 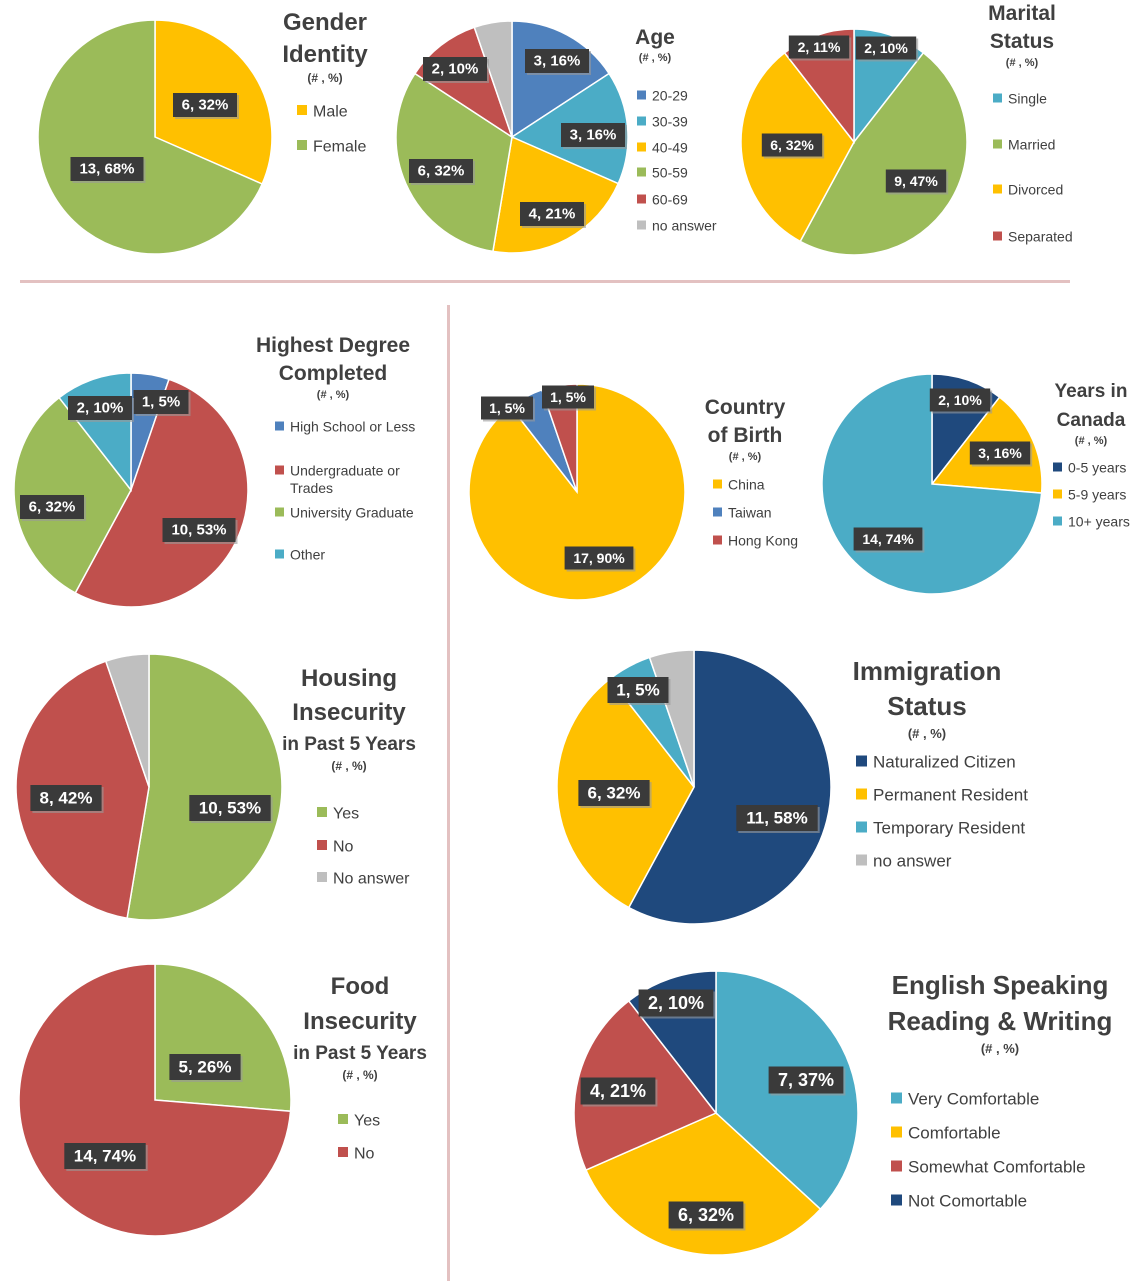 I want to click on legend-item-other: Other, so click(x=300, y=555).